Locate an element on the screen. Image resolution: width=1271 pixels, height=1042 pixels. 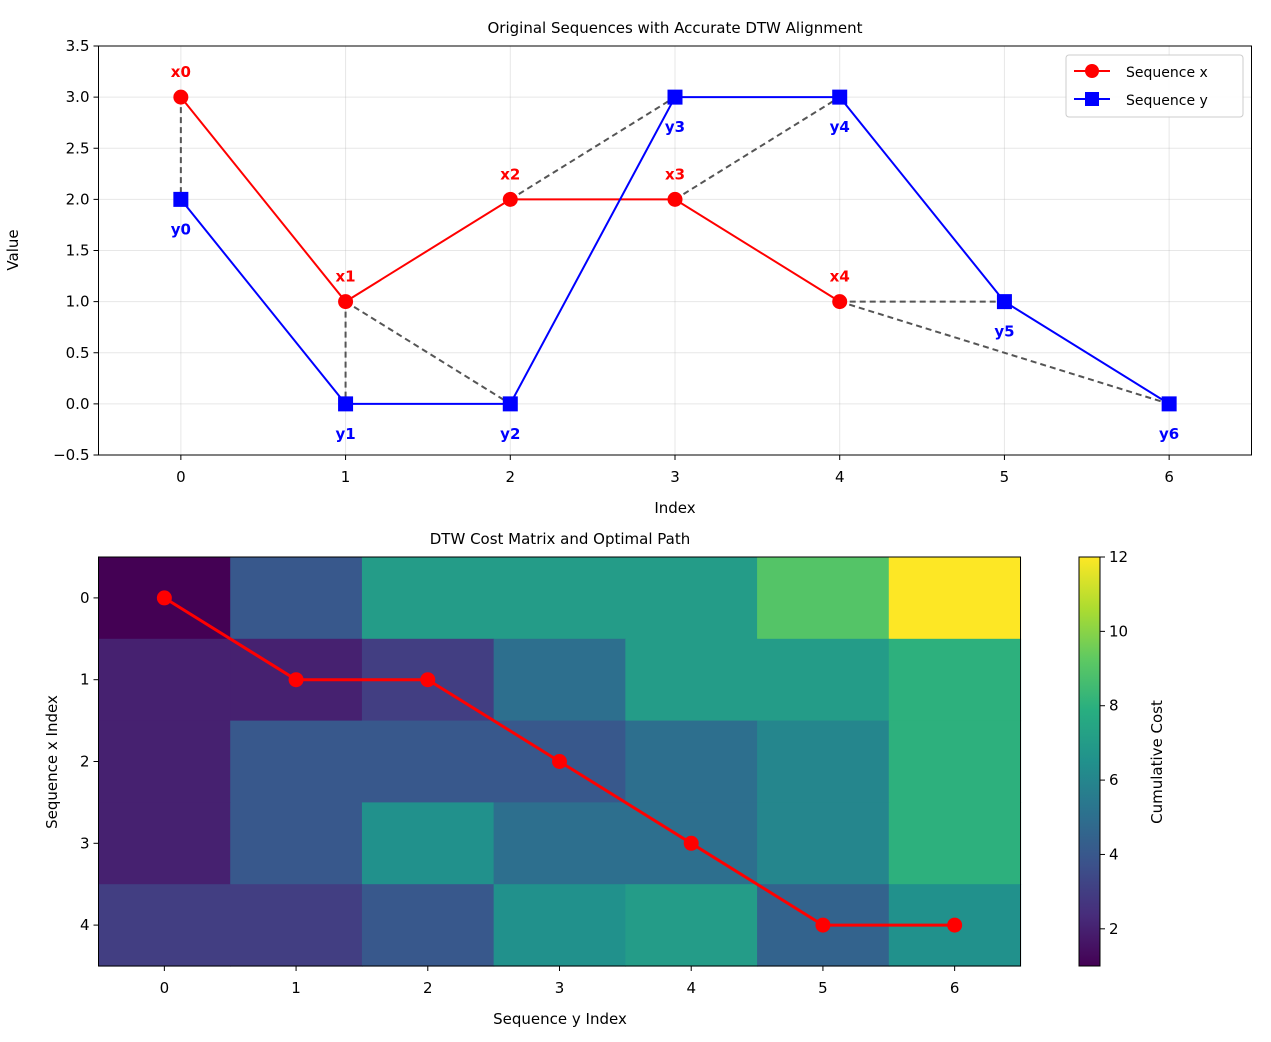
colorbar-tick-label: 12 is located at coordinates (1118, 557).